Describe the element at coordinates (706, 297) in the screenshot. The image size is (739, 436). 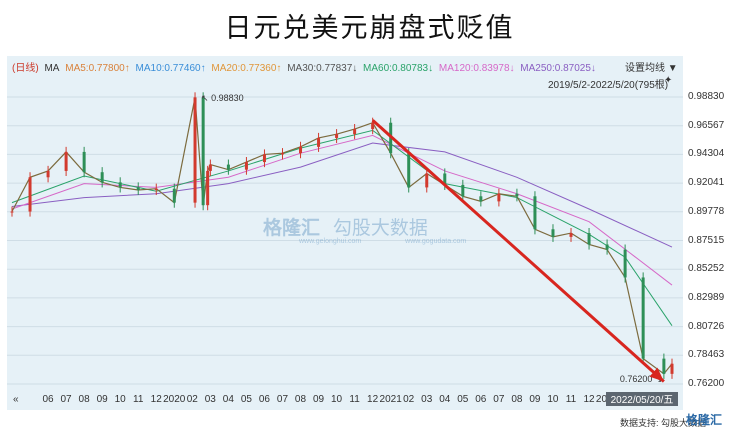
I see `y-tick-label: 0.82989` at that location.